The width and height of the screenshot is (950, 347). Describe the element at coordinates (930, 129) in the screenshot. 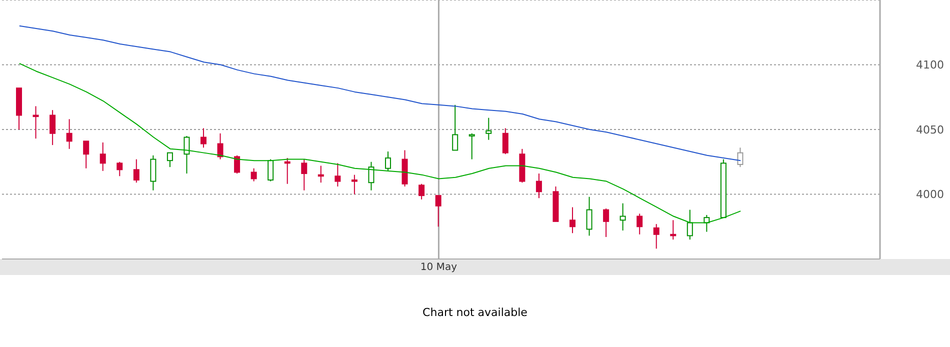

I see `y-tick-label: 4050` at that location.